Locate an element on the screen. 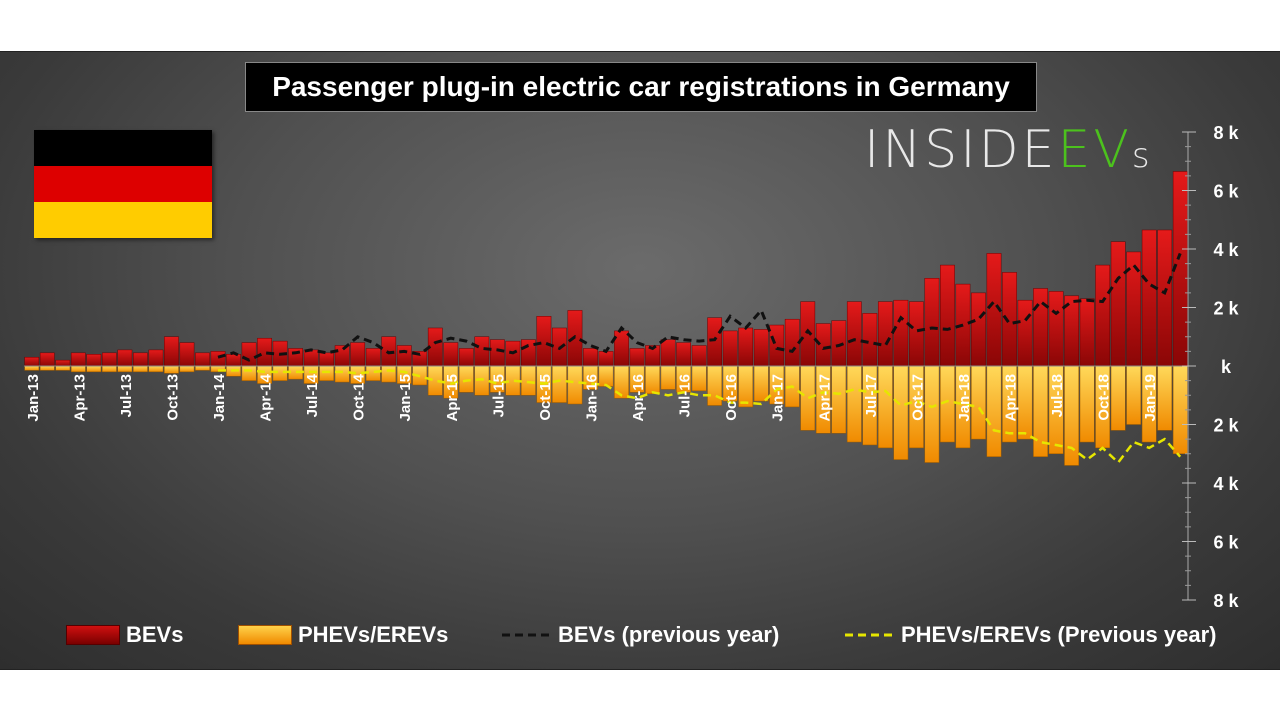 The width and height of the screenshot is (1280, 720). x-tick-label: Jul-13 is located at coordinates (126, 395).